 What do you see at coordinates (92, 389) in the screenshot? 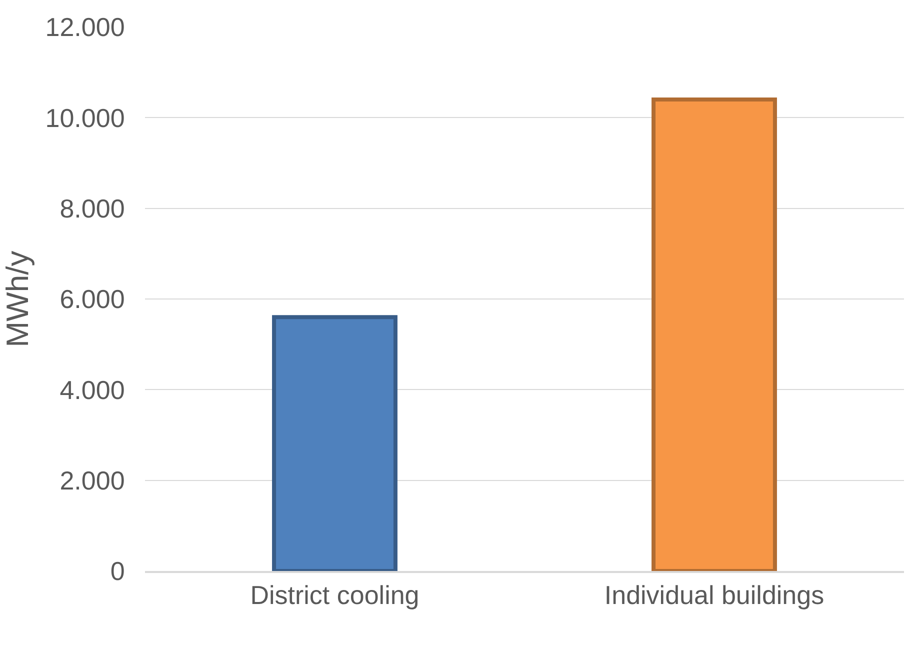
I see `y-tick-label: 4.000` at bounding box center [92, 389].